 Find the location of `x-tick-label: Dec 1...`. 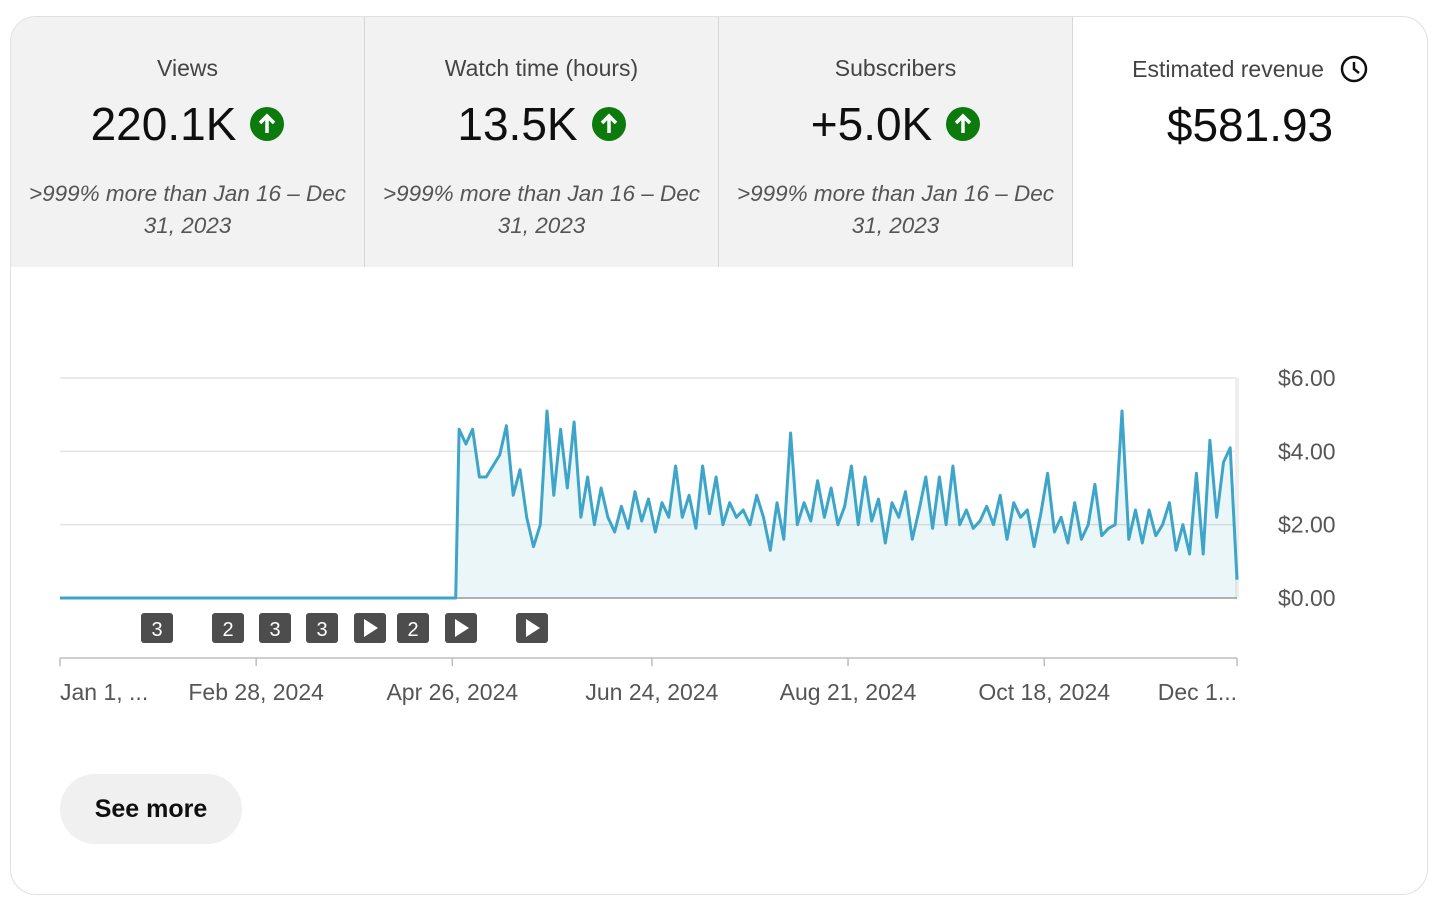

x-tick-label: Dec 1... is located at coordinates (1197, 692).